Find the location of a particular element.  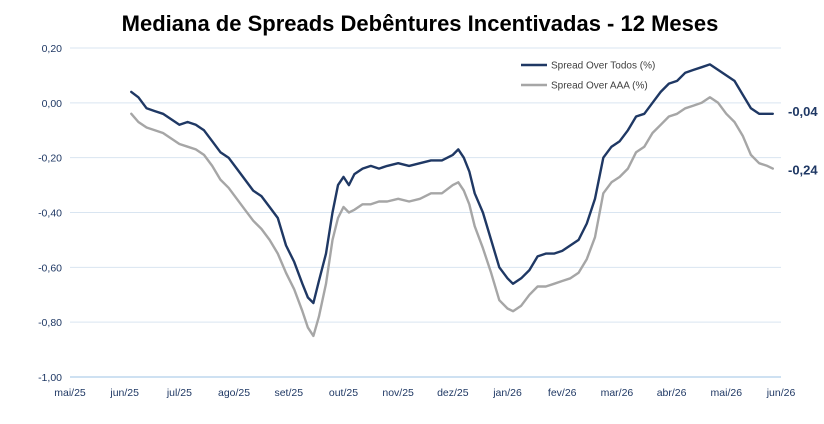

y-tick-label: -0,20 is located at coordinates (50, 159).